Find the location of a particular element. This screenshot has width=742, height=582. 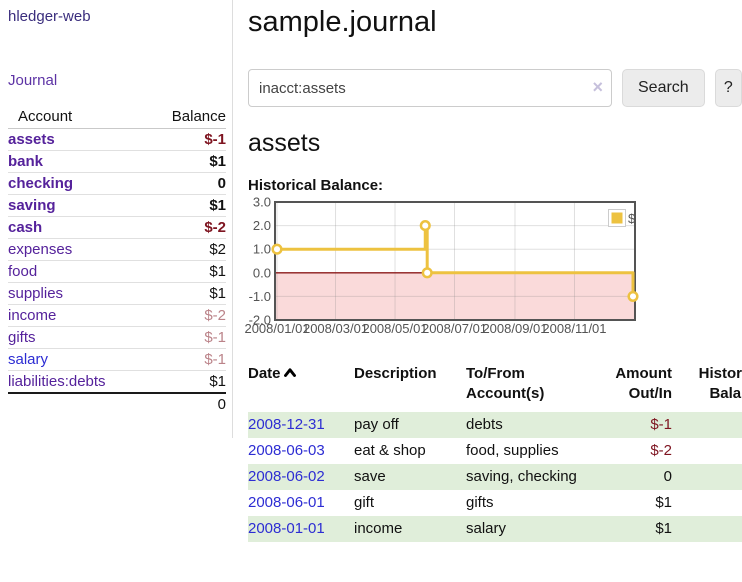

account-link-cash: cash is located at coordinates (25, 227).